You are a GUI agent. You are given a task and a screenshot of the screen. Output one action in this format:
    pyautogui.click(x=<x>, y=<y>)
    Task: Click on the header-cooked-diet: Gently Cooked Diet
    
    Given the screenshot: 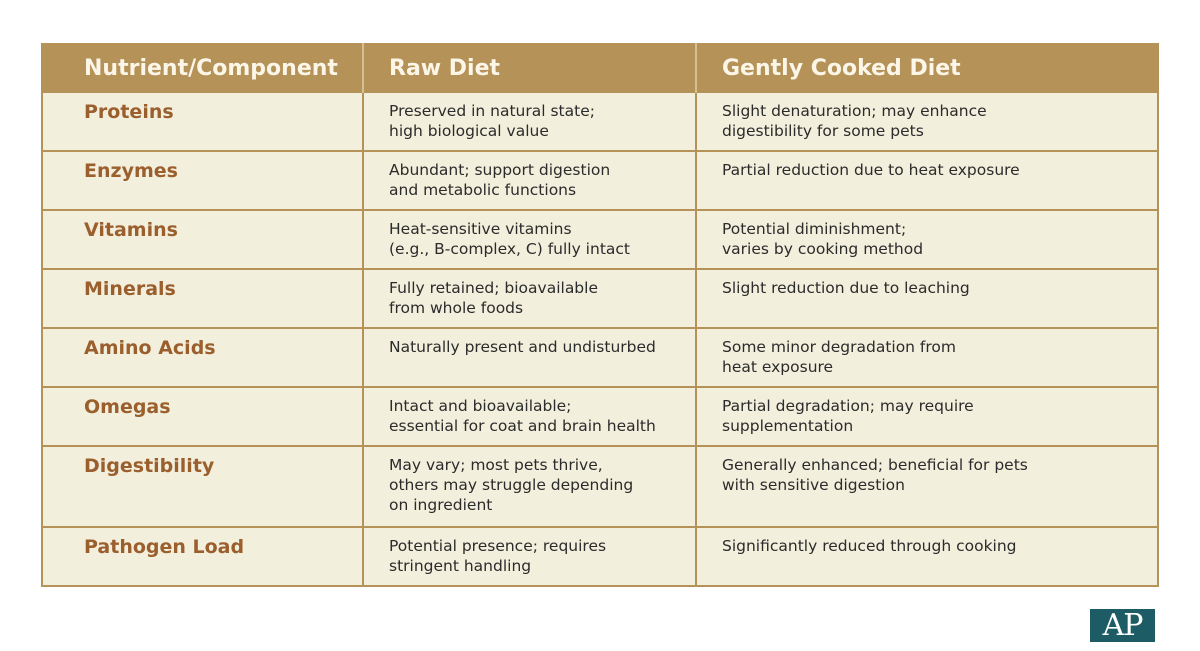 What is the action you would take?
    pyautogui.click(x=927, y=68)
    